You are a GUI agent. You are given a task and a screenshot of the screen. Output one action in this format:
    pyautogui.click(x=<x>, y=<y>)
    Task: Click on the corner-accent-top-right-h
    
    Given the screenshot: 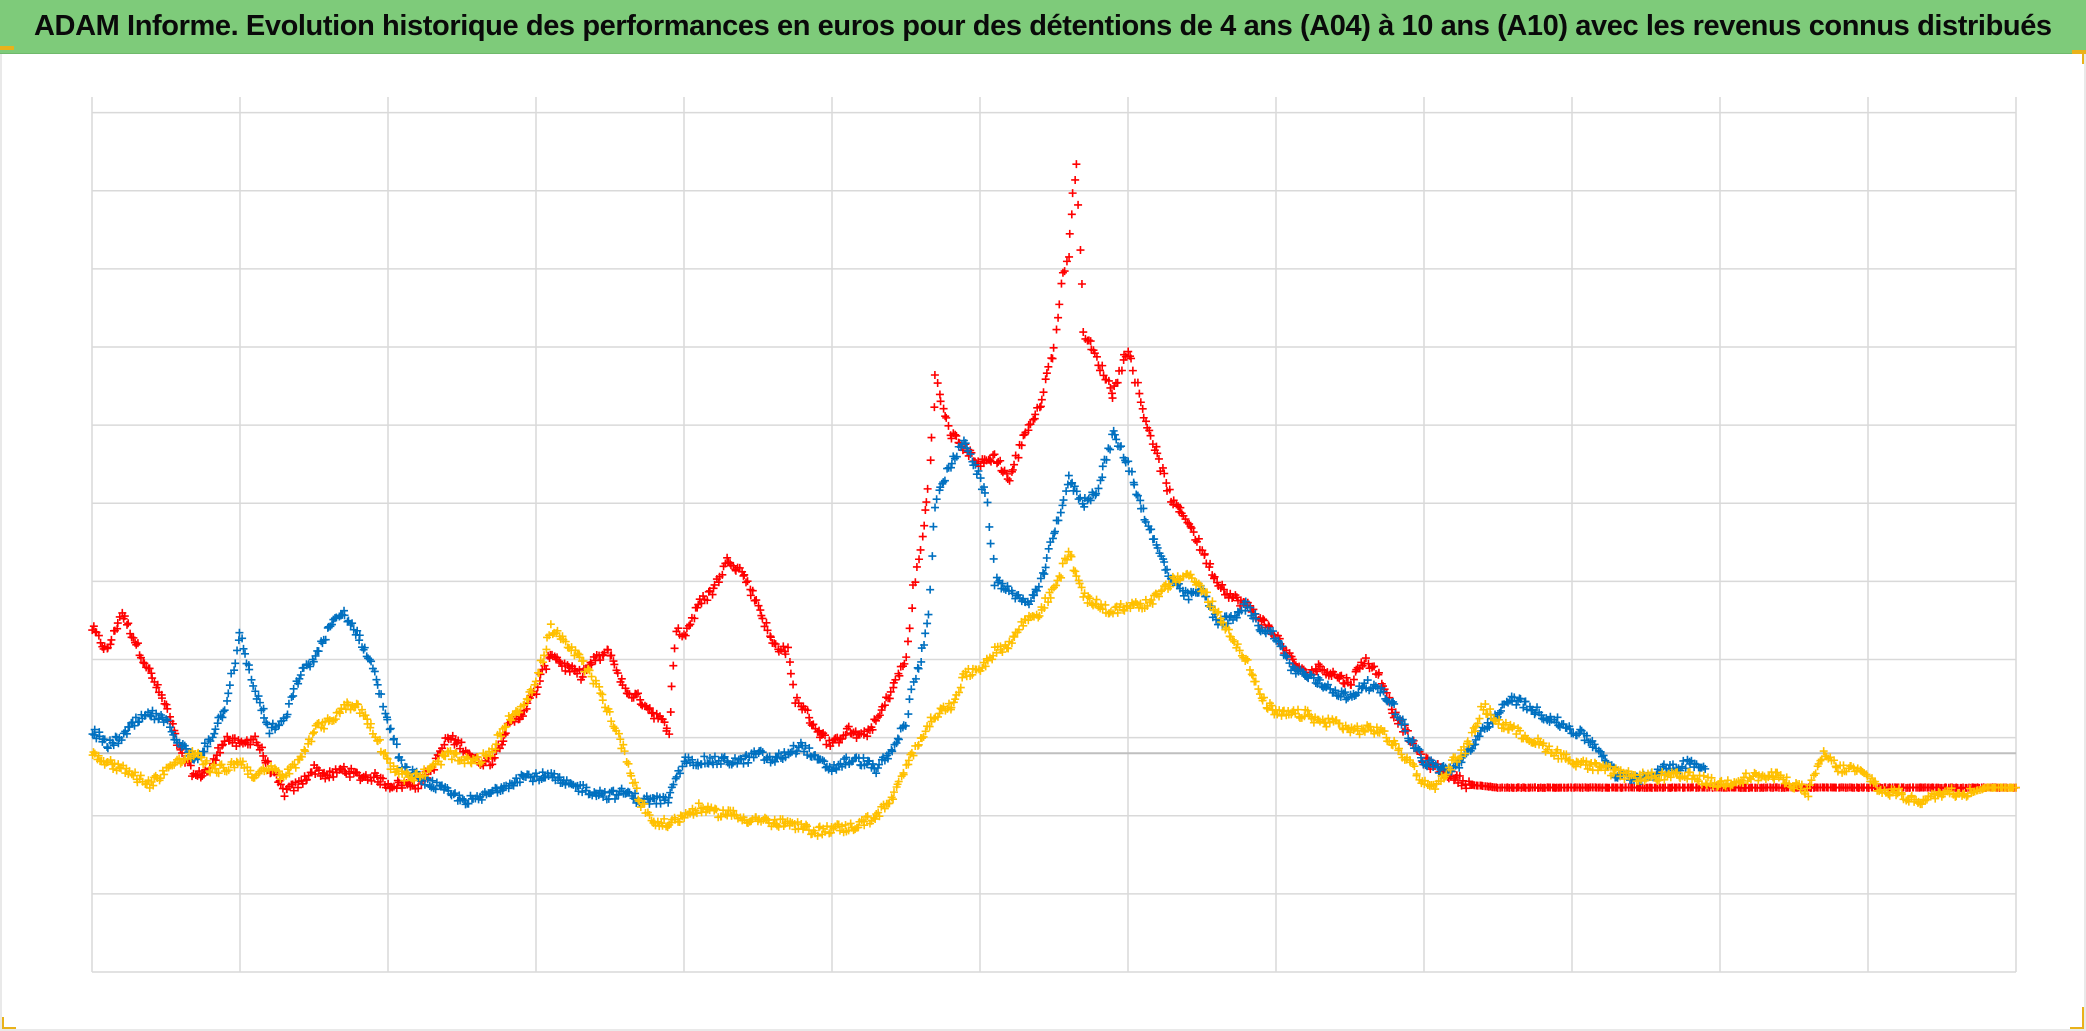 What is the action you would take?
    pyautogui.click(x=2079, y=52)
    